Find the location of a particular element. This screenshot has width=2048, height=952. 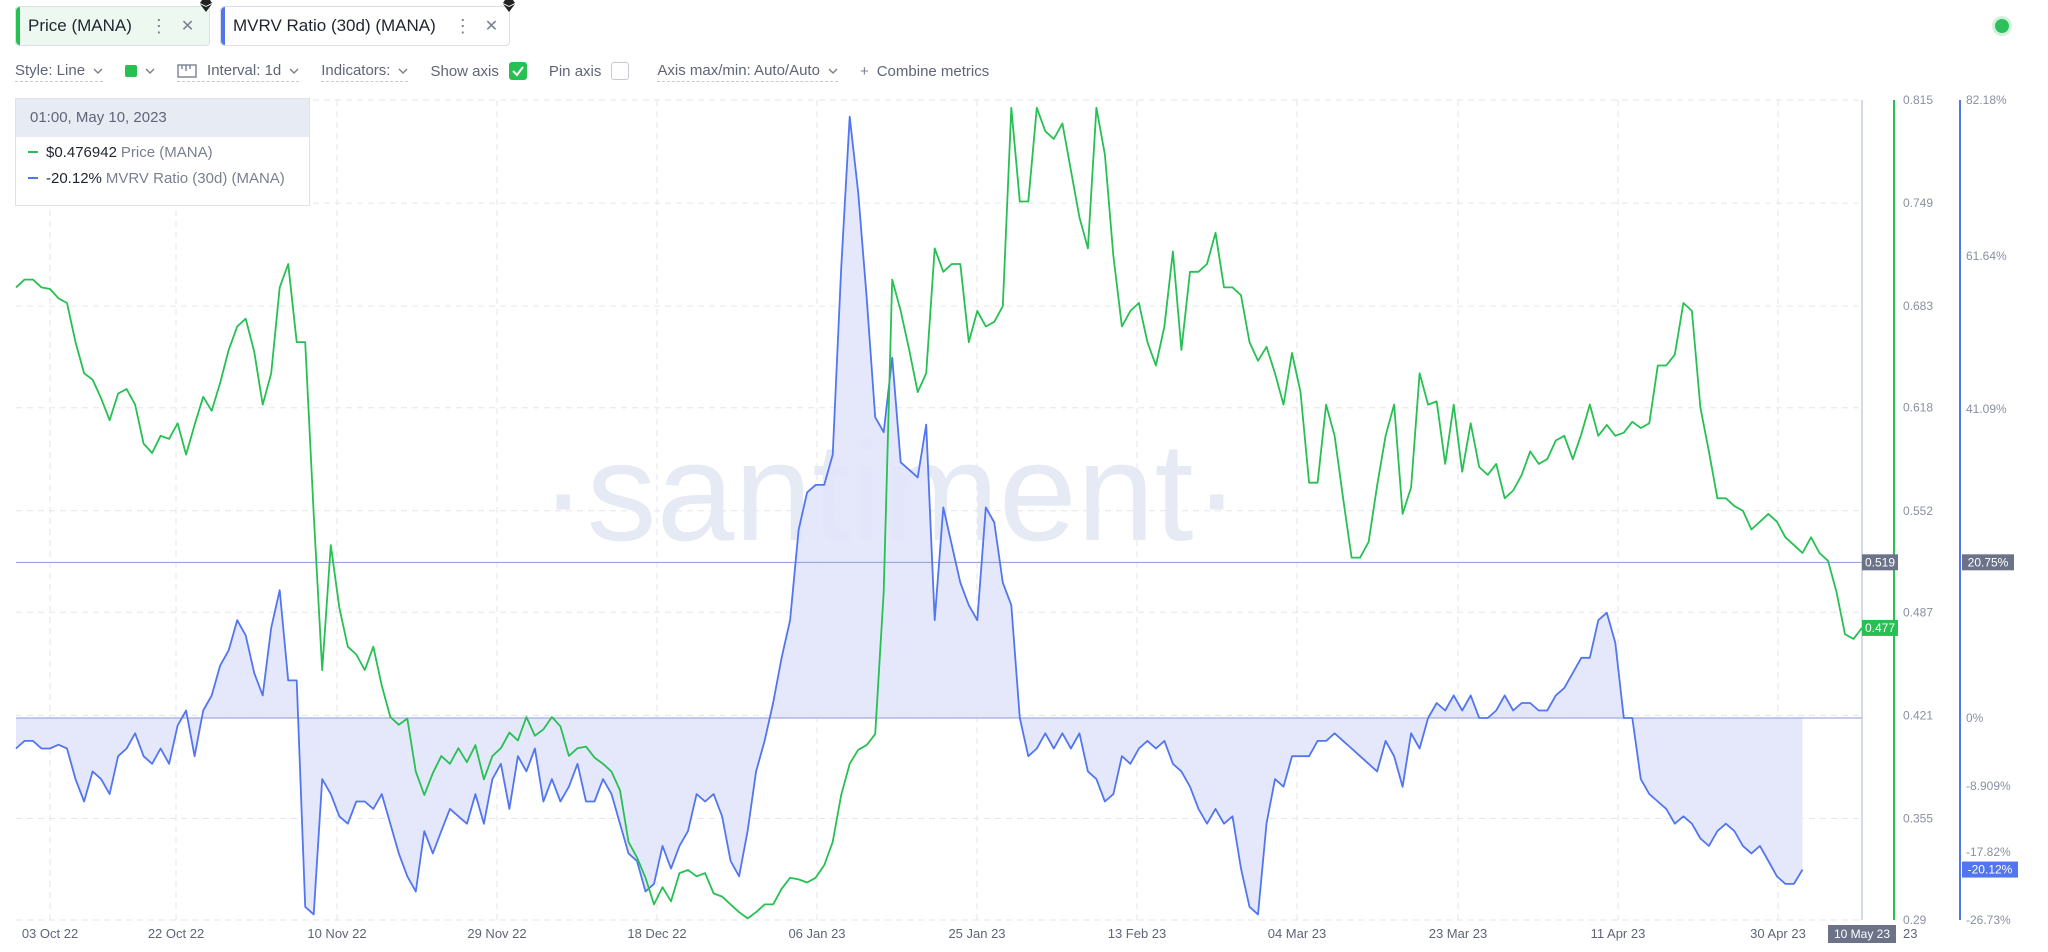

tooltip-price-name: Price (MANA) is located at coordinates (166, 152).